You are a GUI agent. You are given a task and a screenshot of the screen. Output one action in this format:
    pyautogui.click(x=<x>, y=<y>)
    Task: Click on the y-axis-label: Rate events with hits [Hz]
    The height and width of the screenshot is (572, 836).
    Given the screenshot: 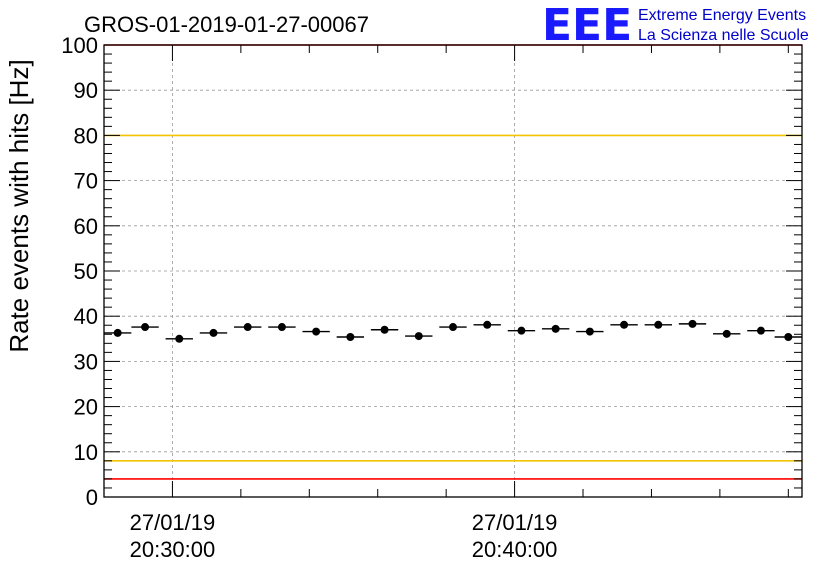 What is the action you would take?
    pyautogui.click(x=19, y=205)
    